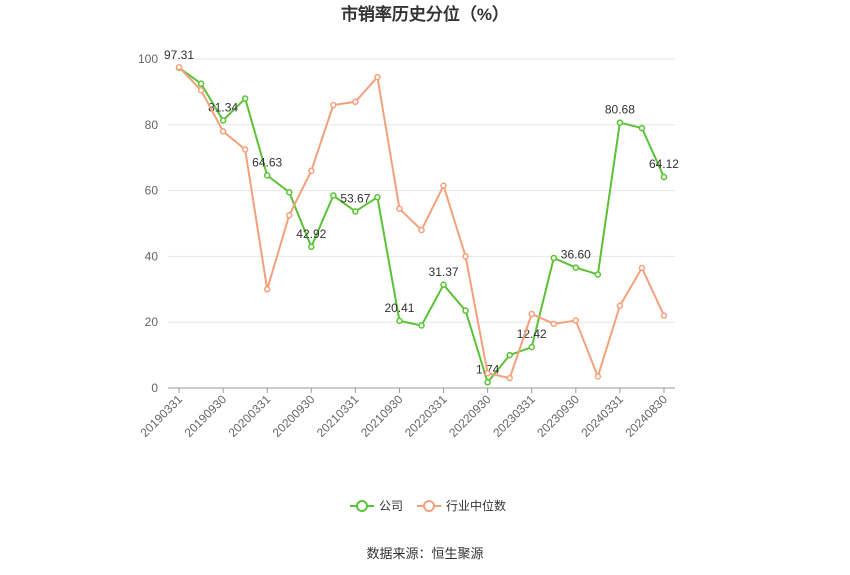  Describe the element at coordinates (382, 416) in the screenshot. I see `x-tick-label: 20210930` at that location.